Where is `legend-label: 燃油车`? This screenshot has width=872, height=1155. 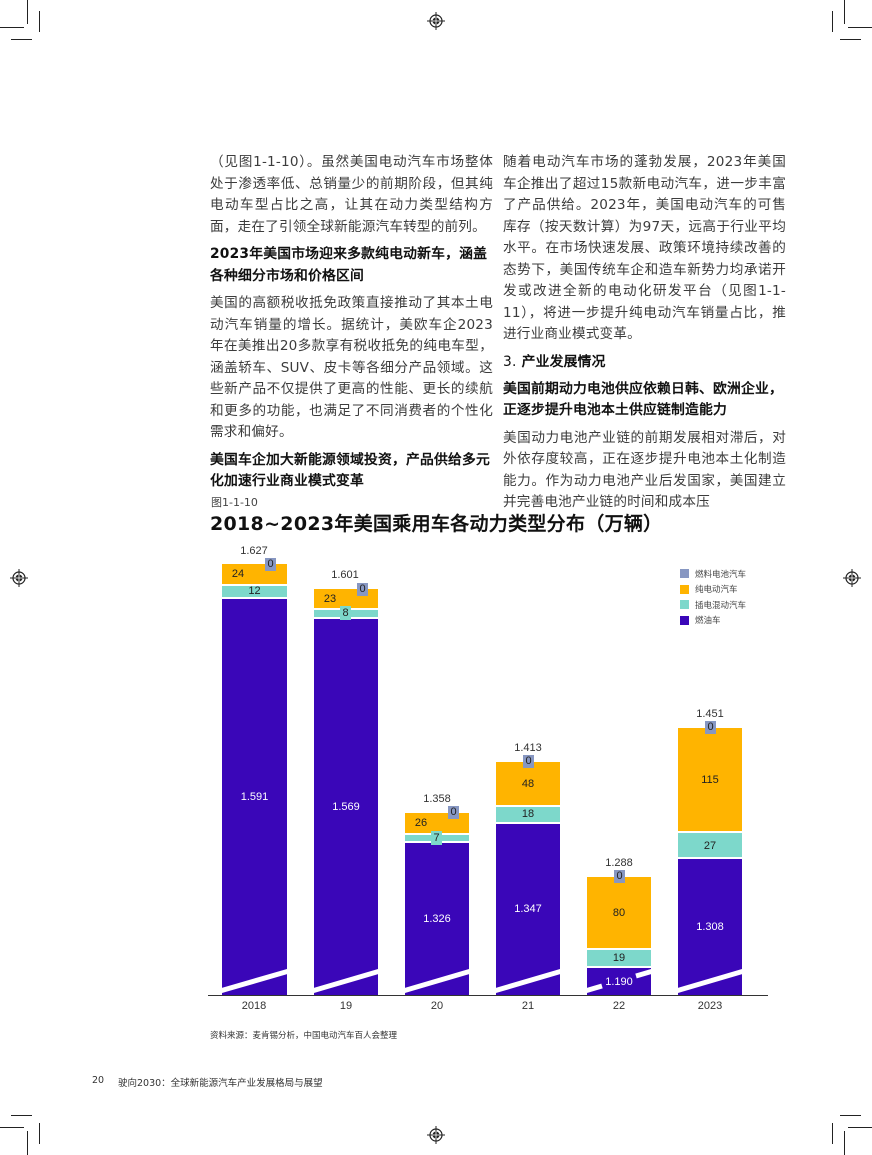 legend-label: 燃油车 is located at coordinates (708, 621).